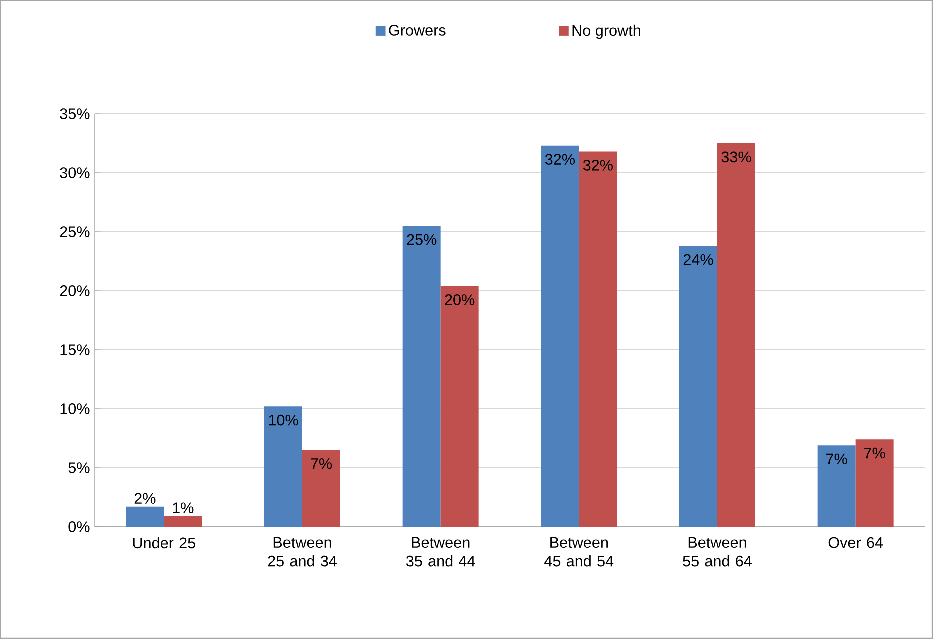  I want to click on y-tick-label: 35%, so click(75, 114).